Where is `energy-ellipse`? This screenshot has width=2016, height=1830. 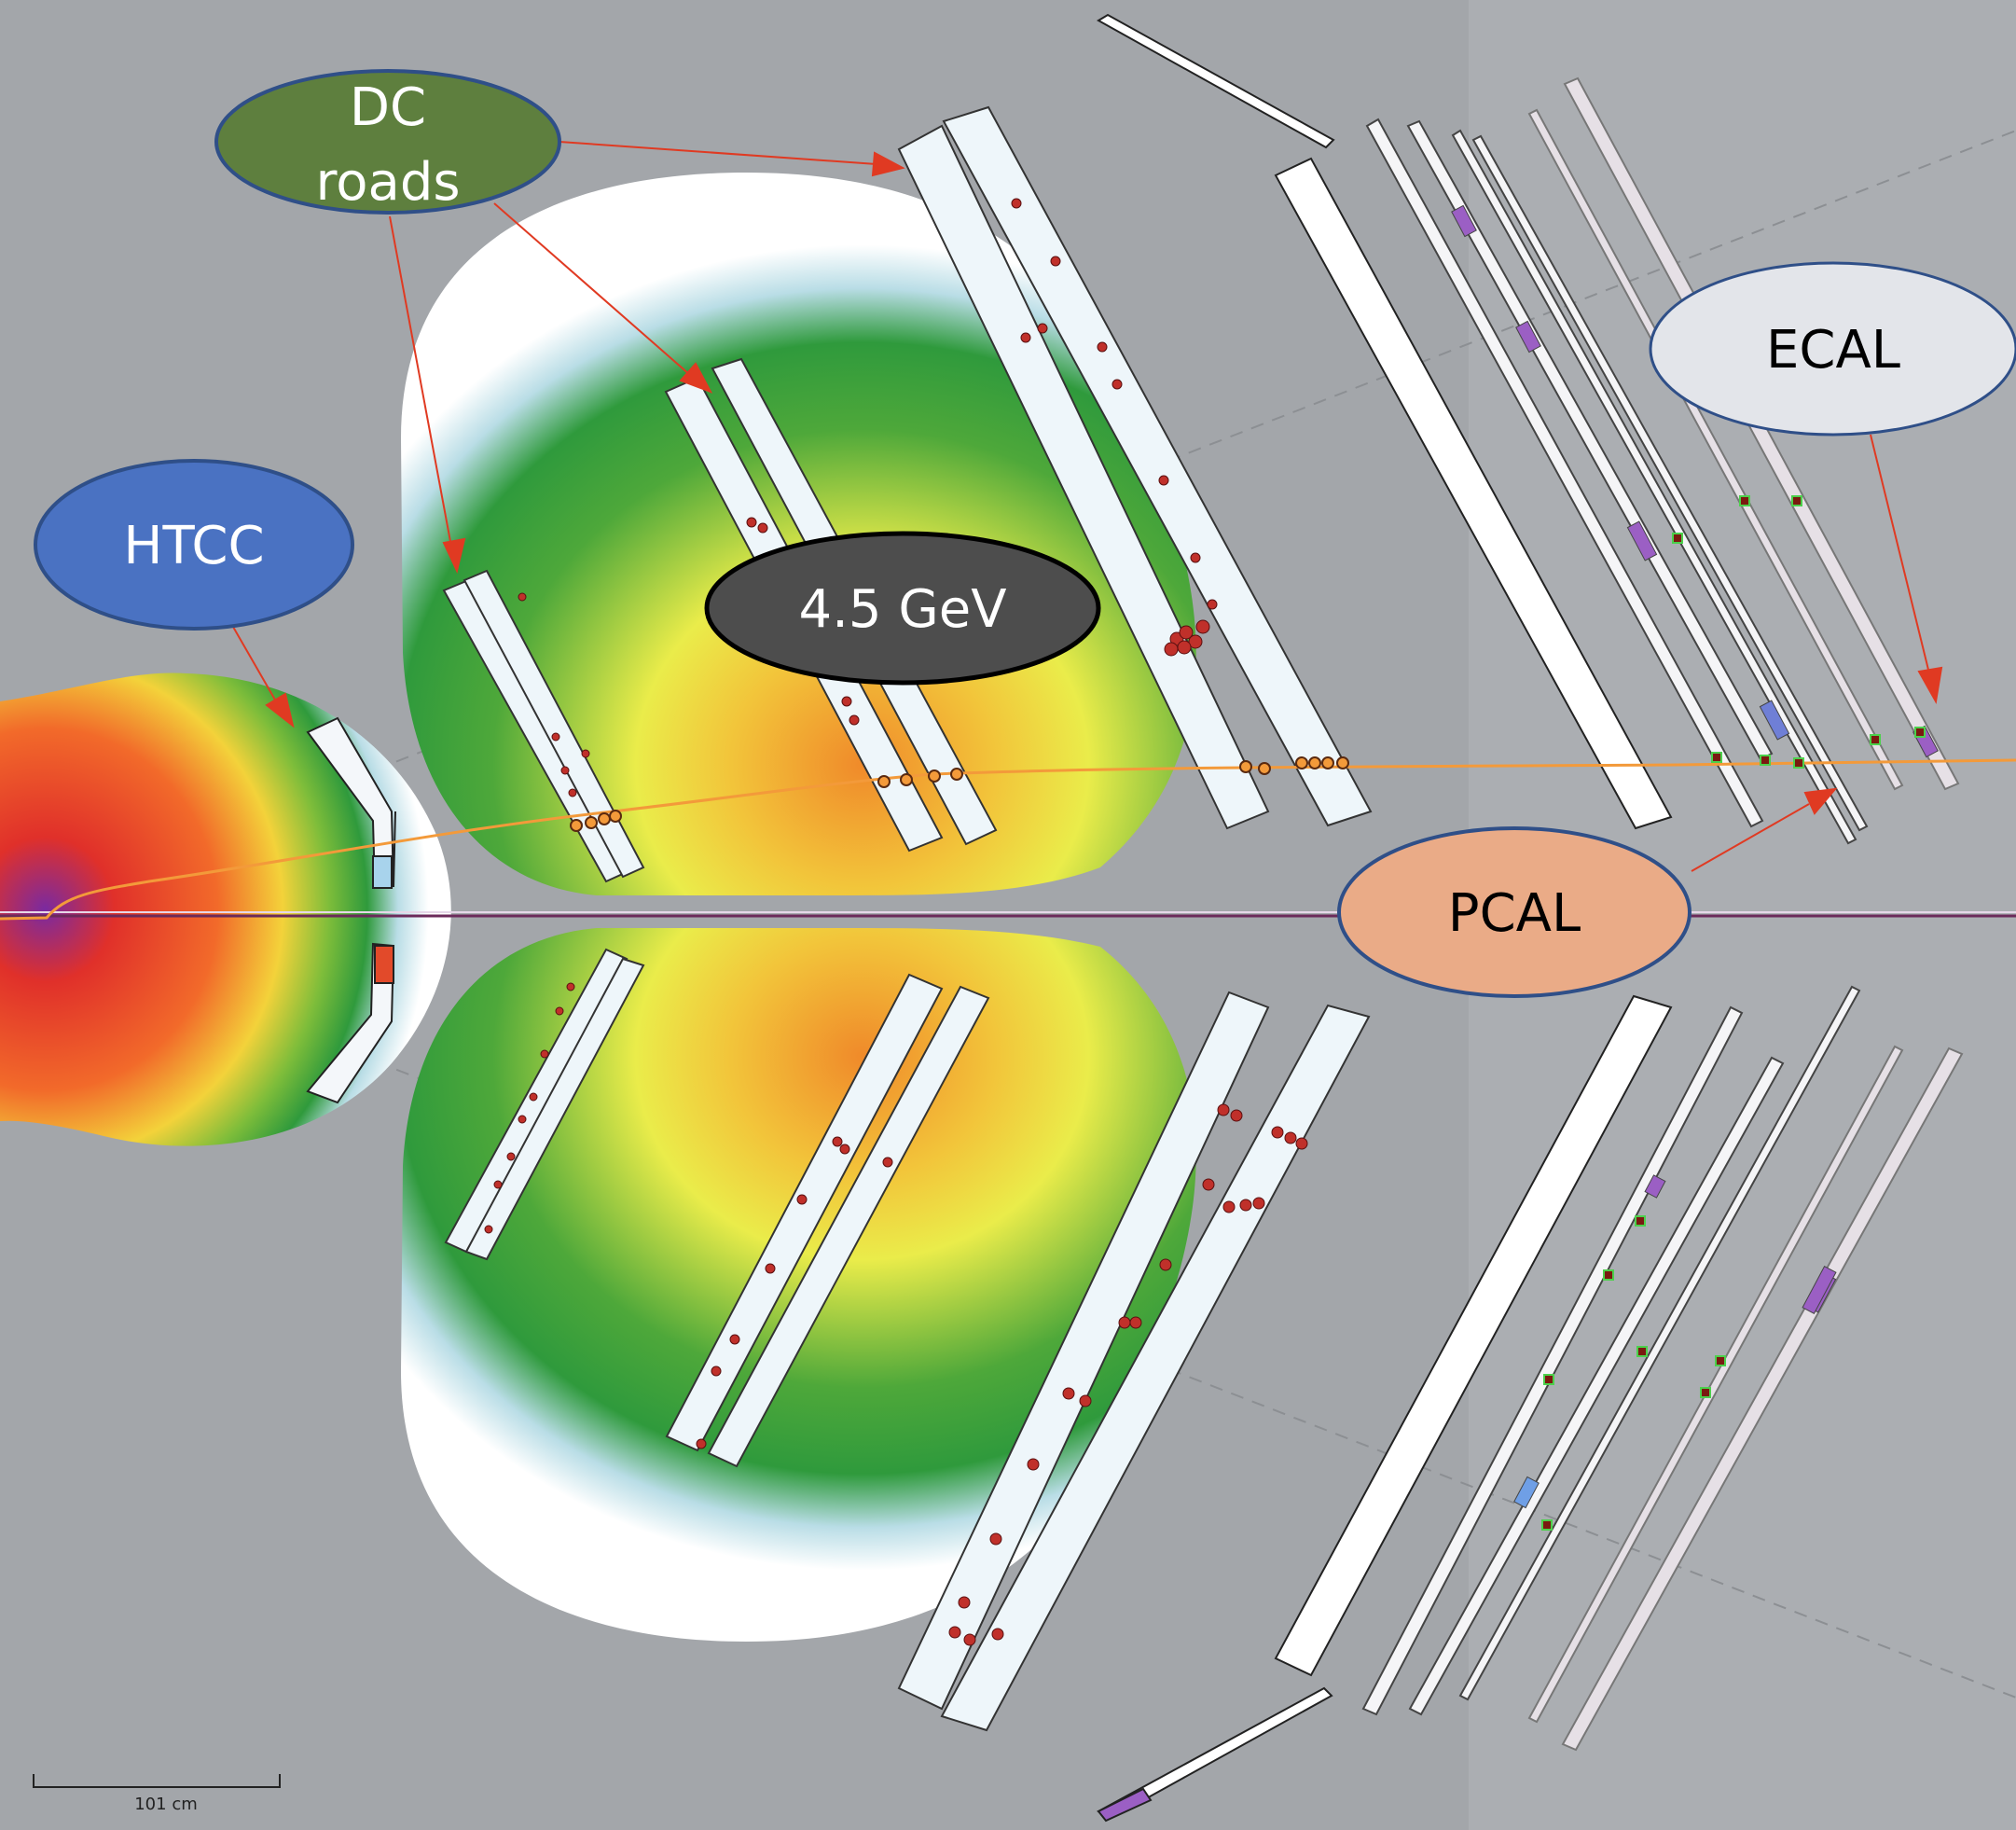
energy-ellipse is located at coordinates (902, 608).